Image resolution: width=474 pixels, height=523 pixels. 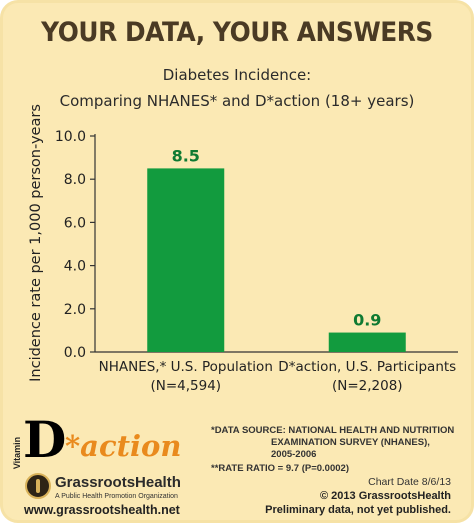 What do you see at coordinates (280, 468) in the screenshot?
I see `rate-ratio-note: **RATE RATIO = 9.7 (P=0.0002)` at bounding box center [280, 468].